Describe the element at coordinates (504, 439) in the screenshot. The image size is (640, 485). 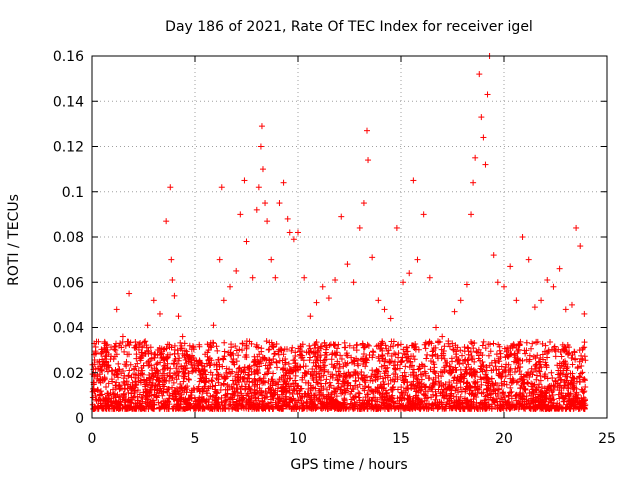
I see `x-tick-label: 20` at that location.